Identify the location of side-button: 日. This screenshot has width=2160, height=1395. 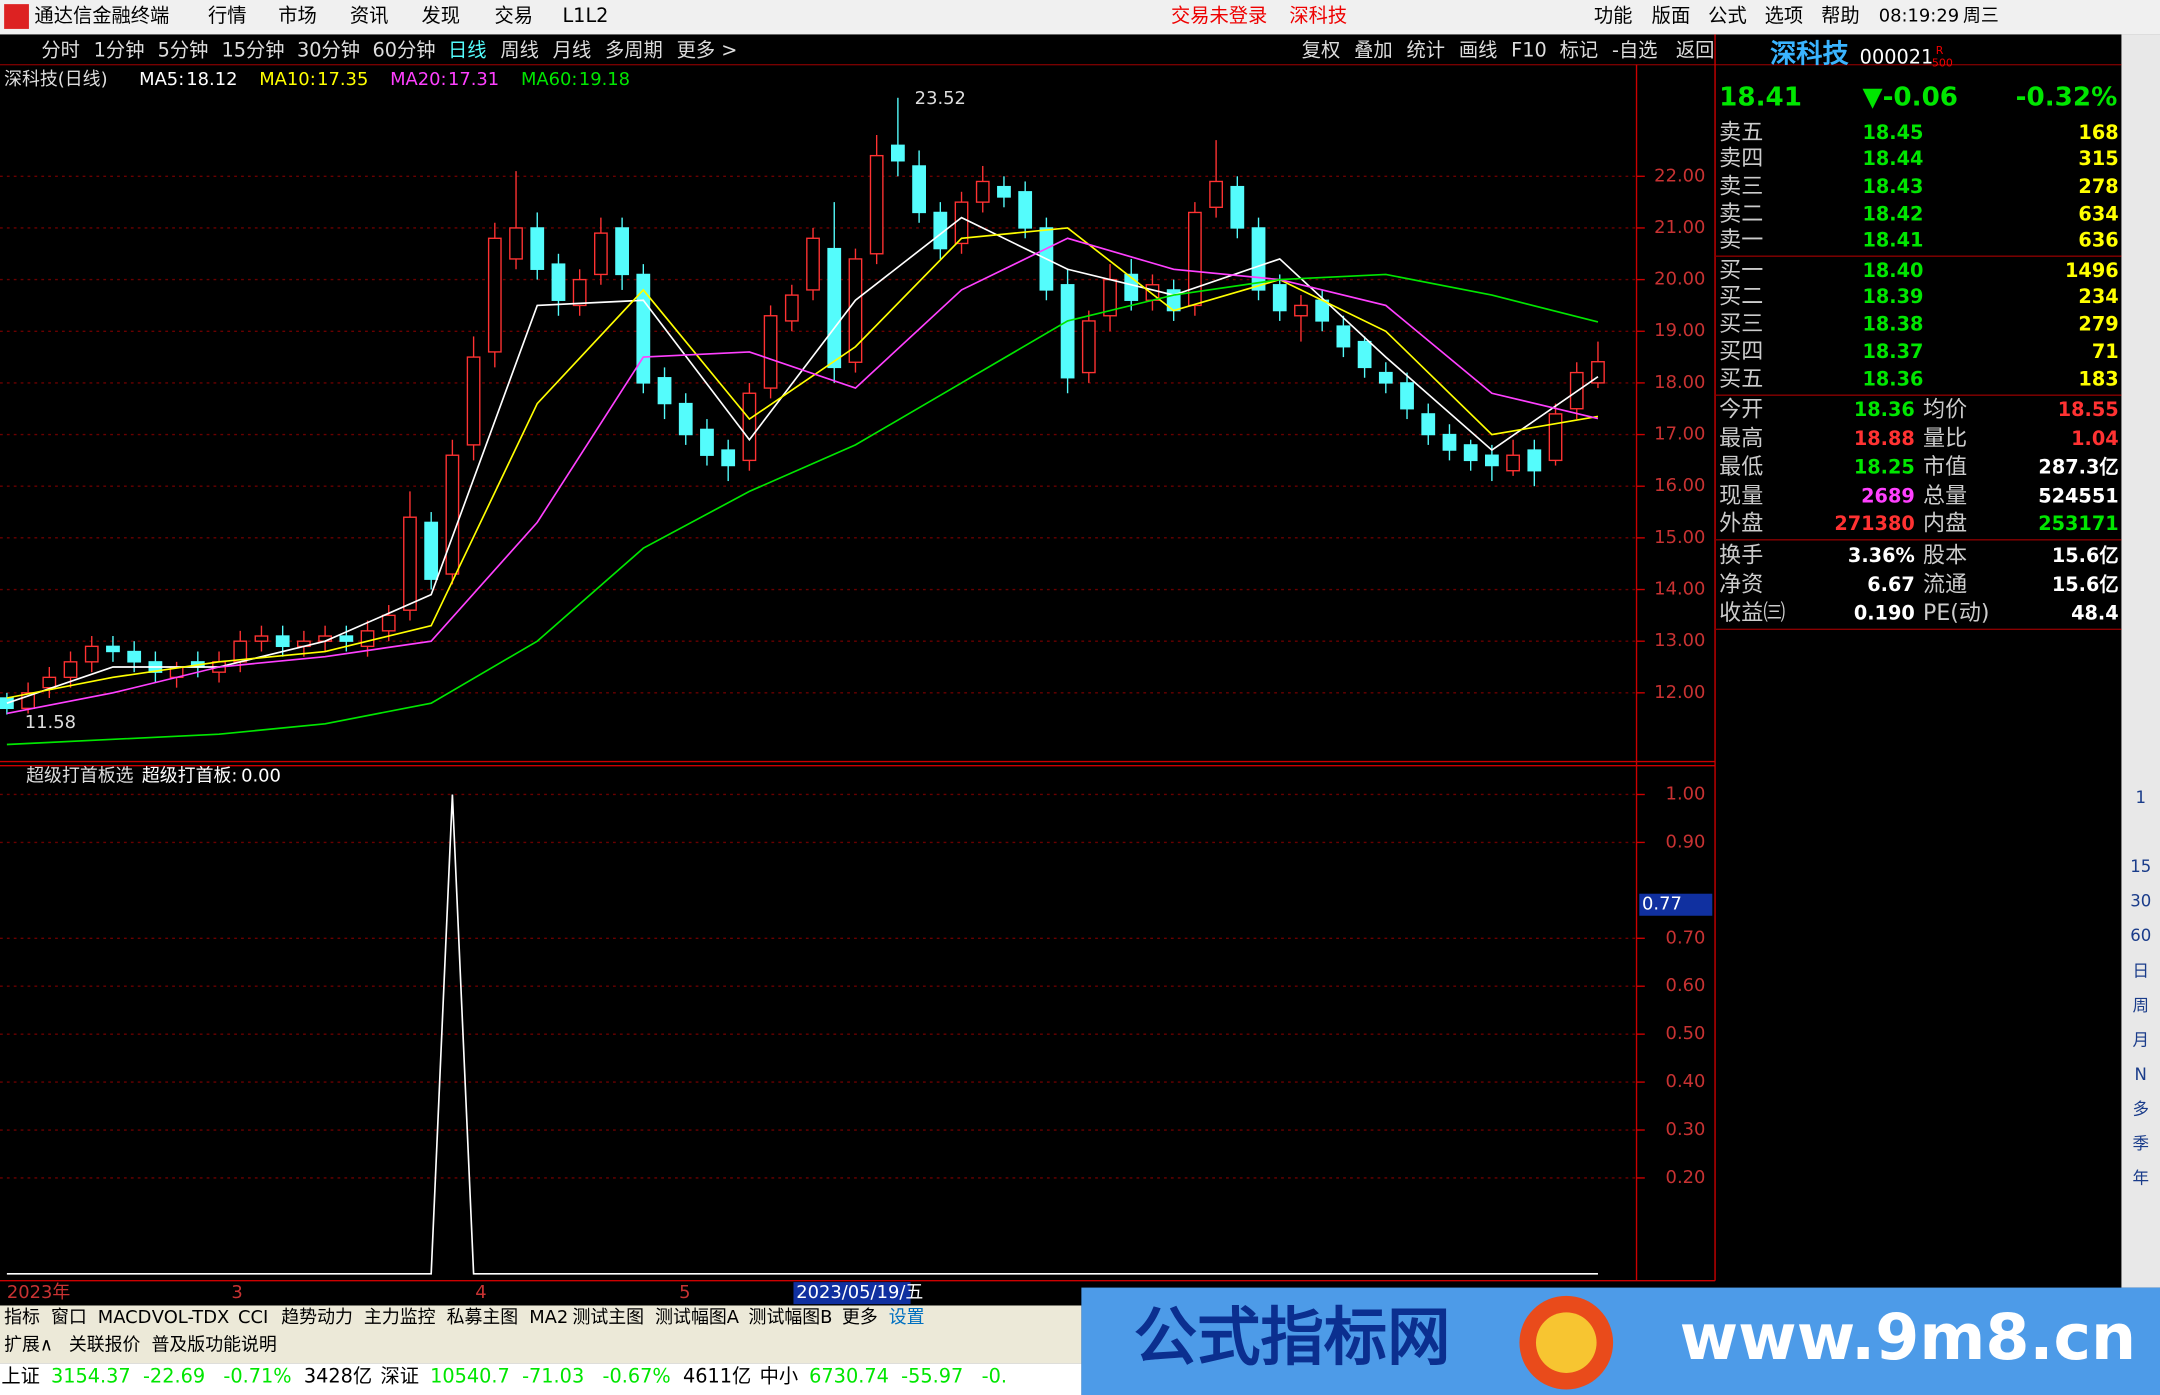
(2140, 971).